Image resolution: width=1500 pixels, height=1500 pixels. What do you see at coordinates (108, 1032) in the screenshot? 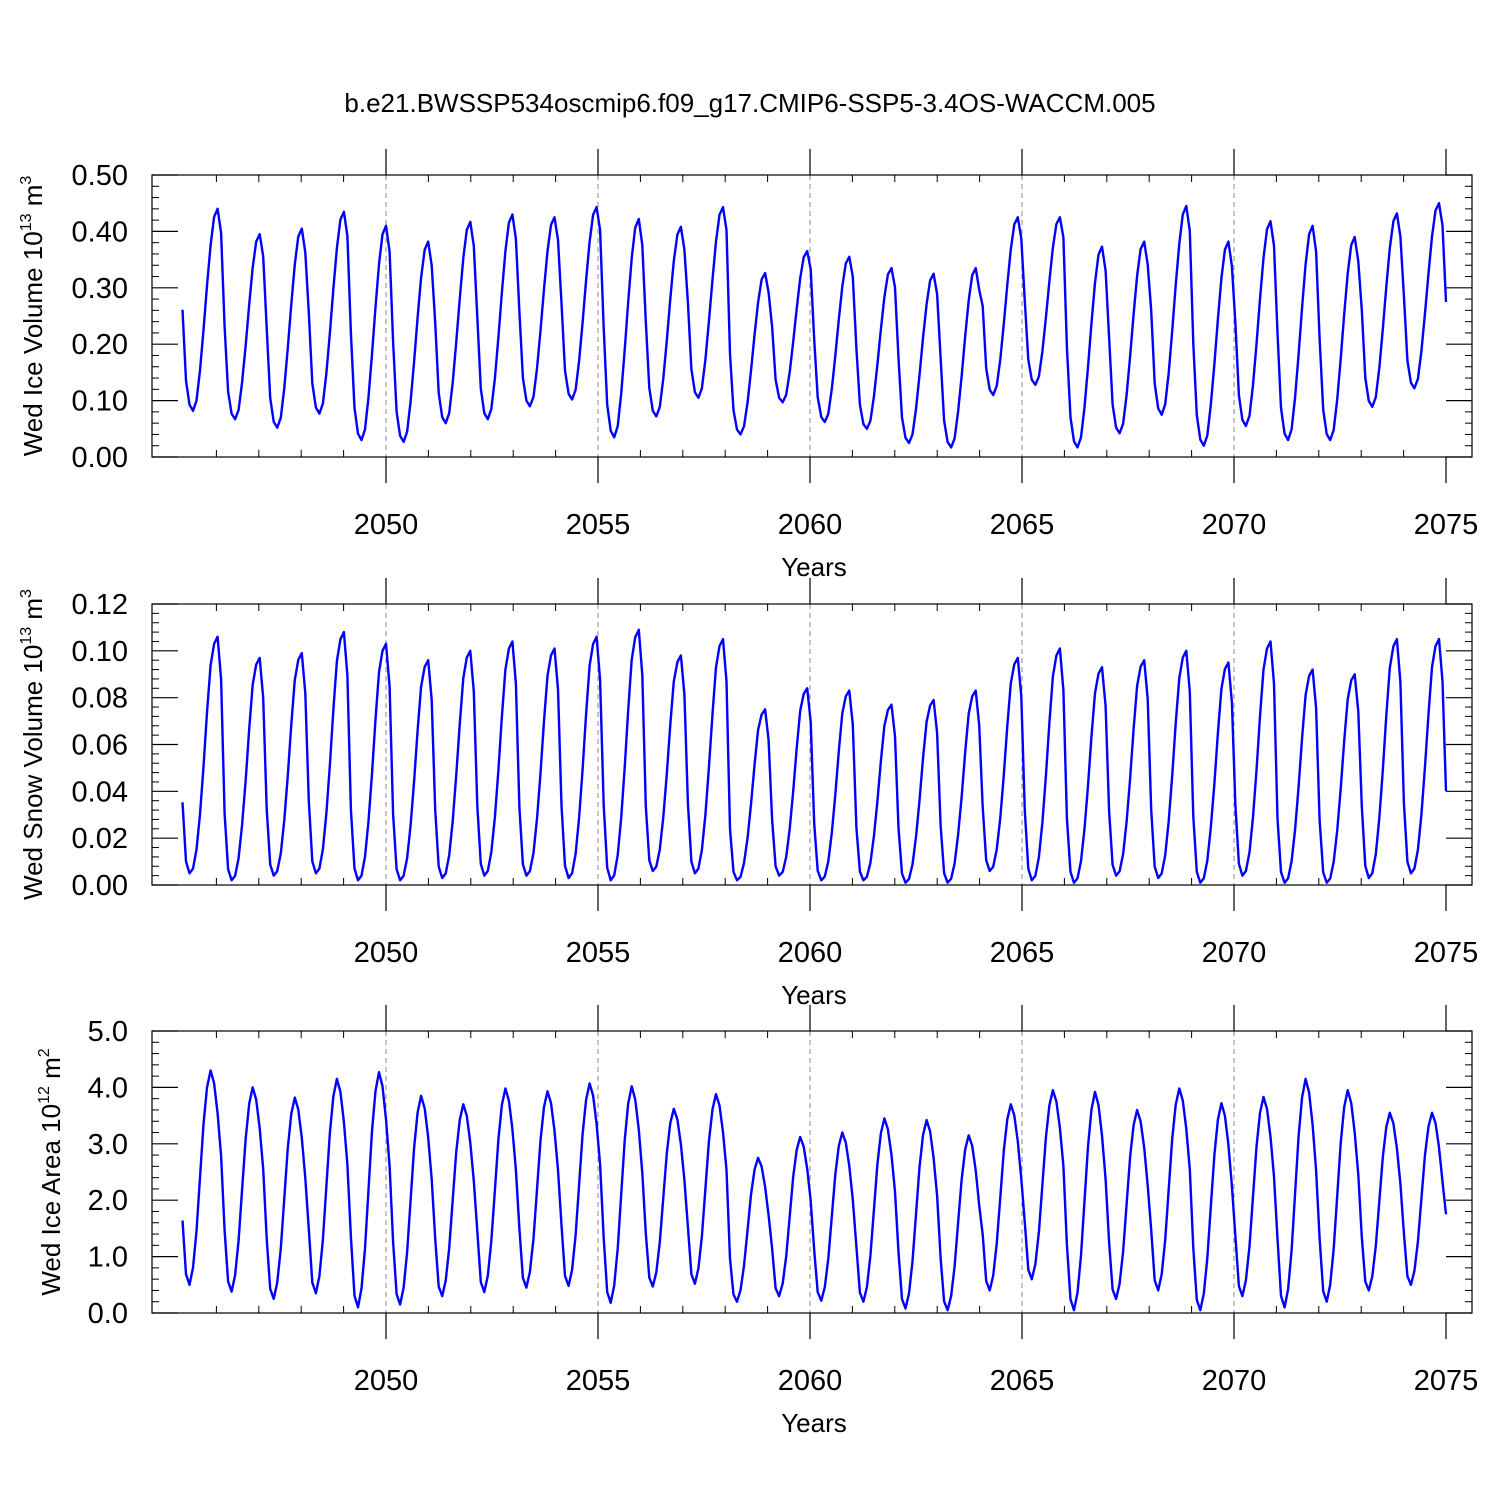
I see `y-tick-label: 5.0` at bounding box center [108, 1032].